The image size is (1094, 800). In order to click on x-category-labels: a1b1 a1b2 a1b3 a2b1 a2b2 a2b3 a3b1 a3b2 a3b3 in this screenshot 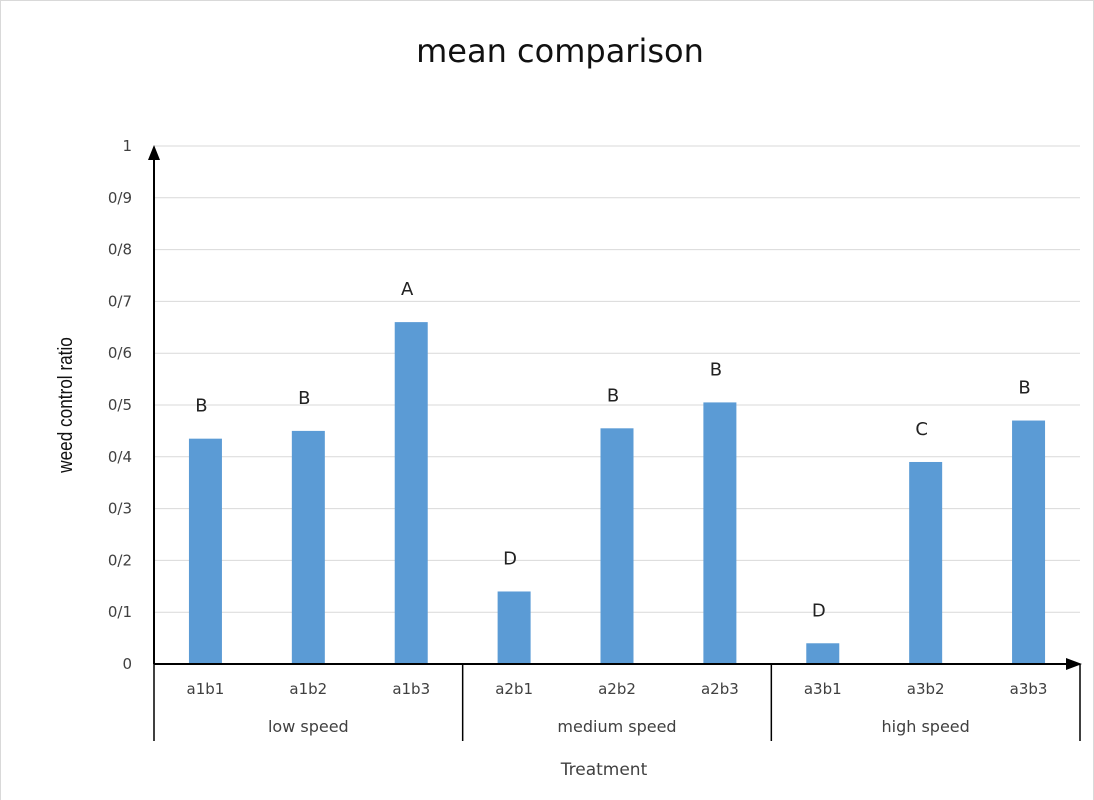, I will do `click(617, 689)`.